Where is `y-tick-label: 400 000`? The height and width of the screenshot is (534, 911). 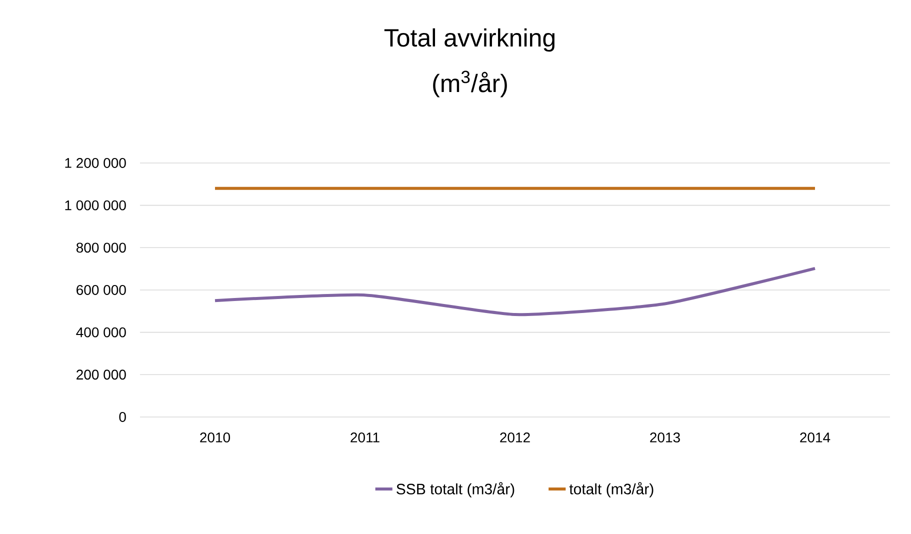
y-tick-label: 400 000 is located at coordinates (101, 332).